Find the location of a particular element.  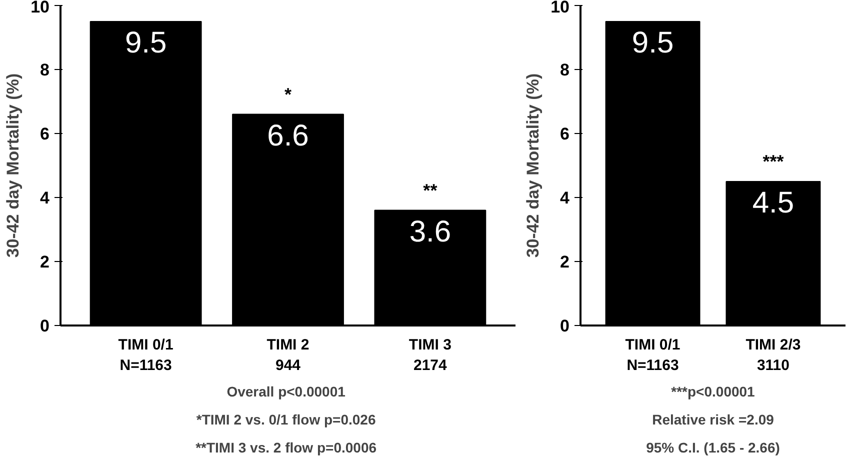

x-tick-label: TIMI 2/3 3110 is located at coordinates (773, 355).